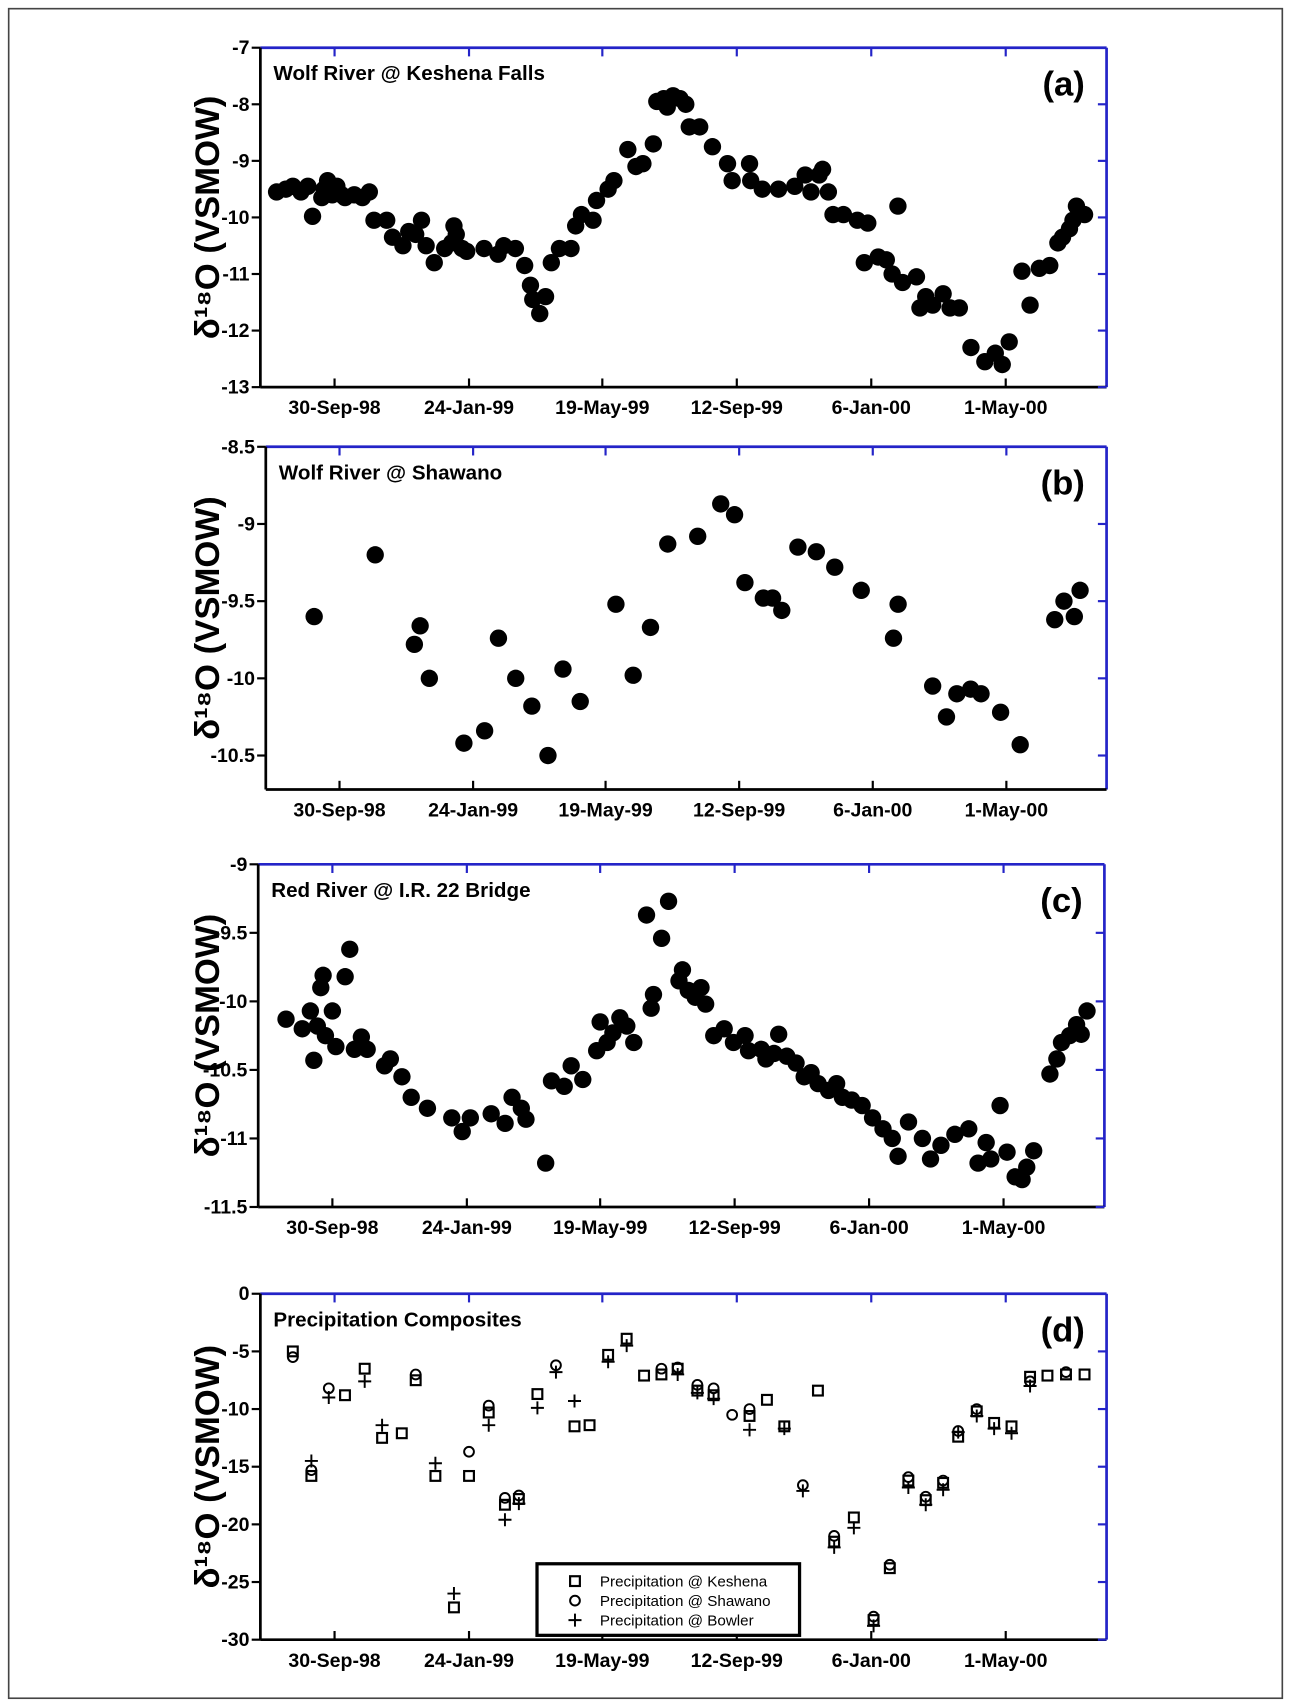 The image size is (1291, 1708). I want to click on legend-label: Precipitation @ Bowler, so click(677, 1621).